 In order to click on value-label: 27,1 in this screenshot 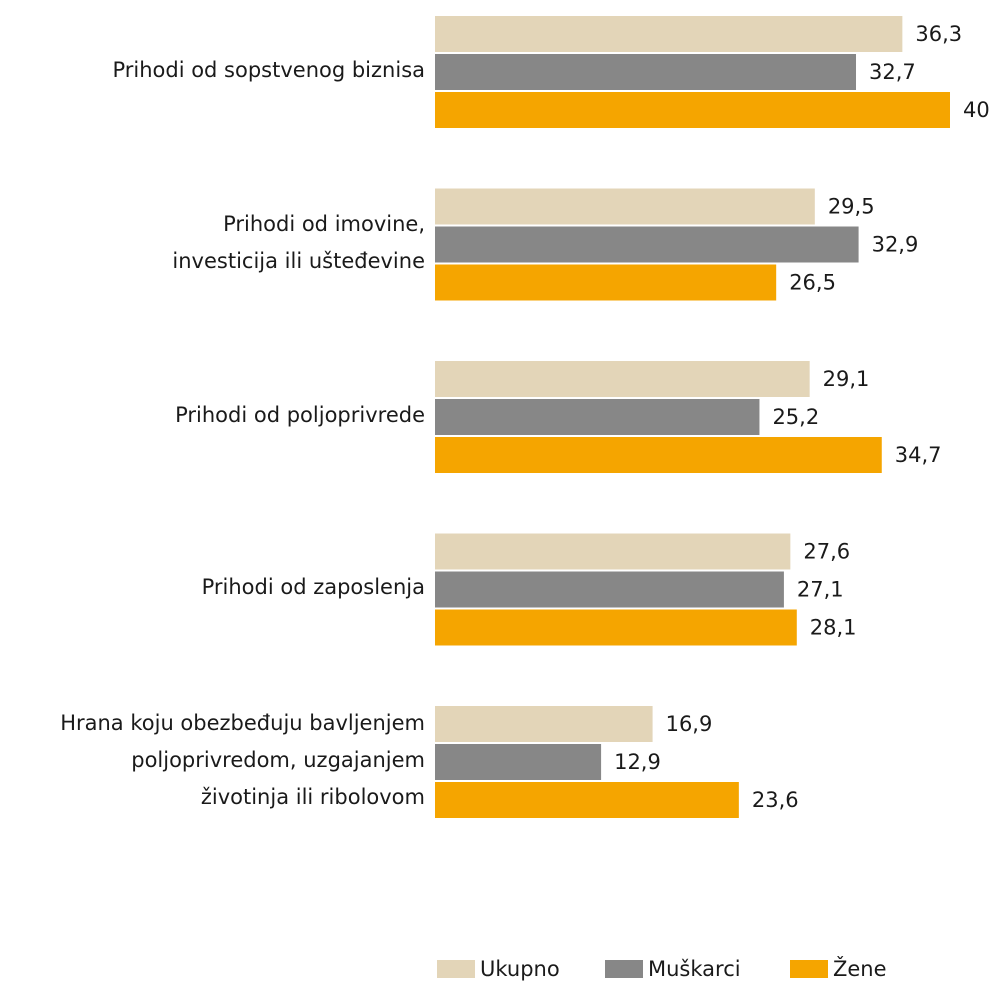, I will do `click(820, 590)`.